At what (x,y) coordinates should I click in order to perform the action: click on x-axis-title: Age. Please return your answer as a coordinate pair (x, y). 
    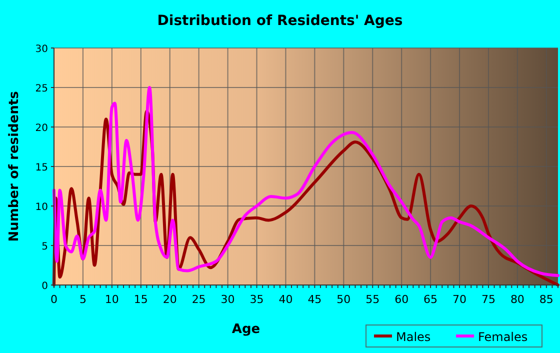
    Looking at the image, I should click on (246, 329).